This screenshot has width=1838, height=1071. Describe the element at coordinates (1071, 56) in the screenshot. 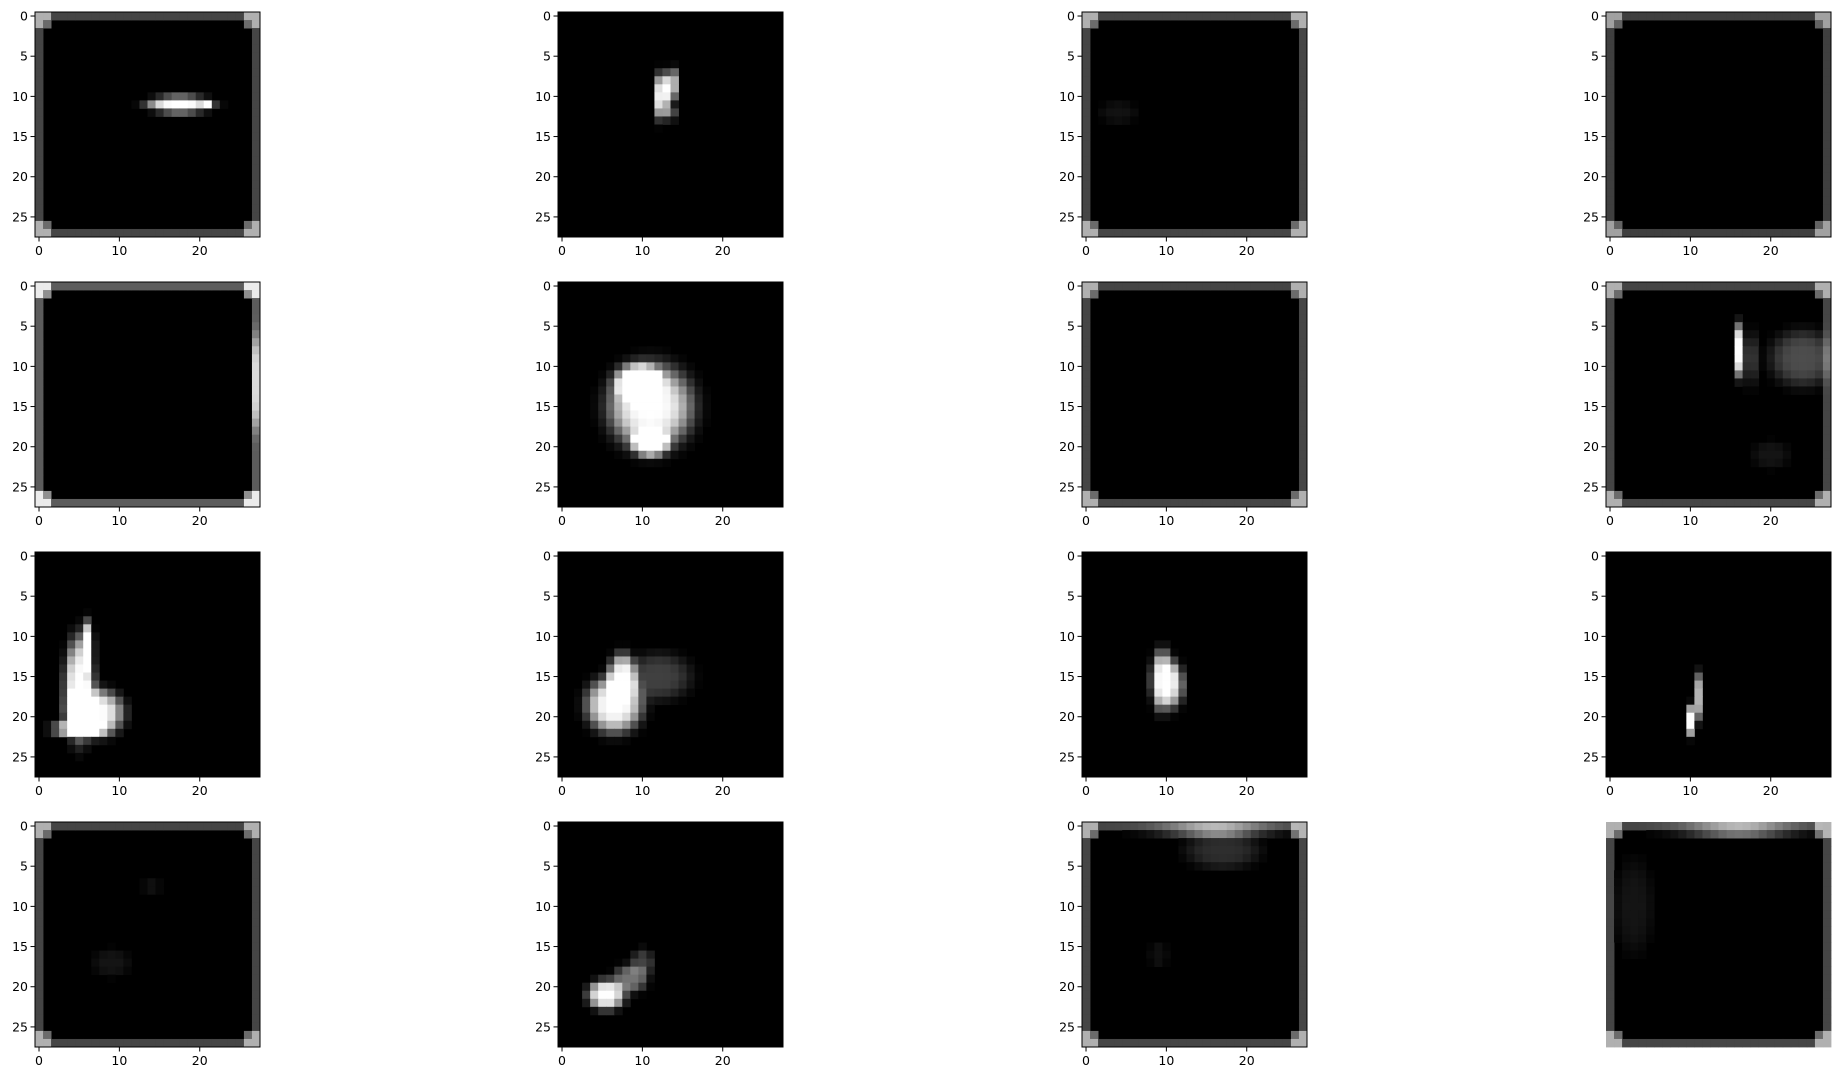

I see `y-tick-label: 5` at that location.